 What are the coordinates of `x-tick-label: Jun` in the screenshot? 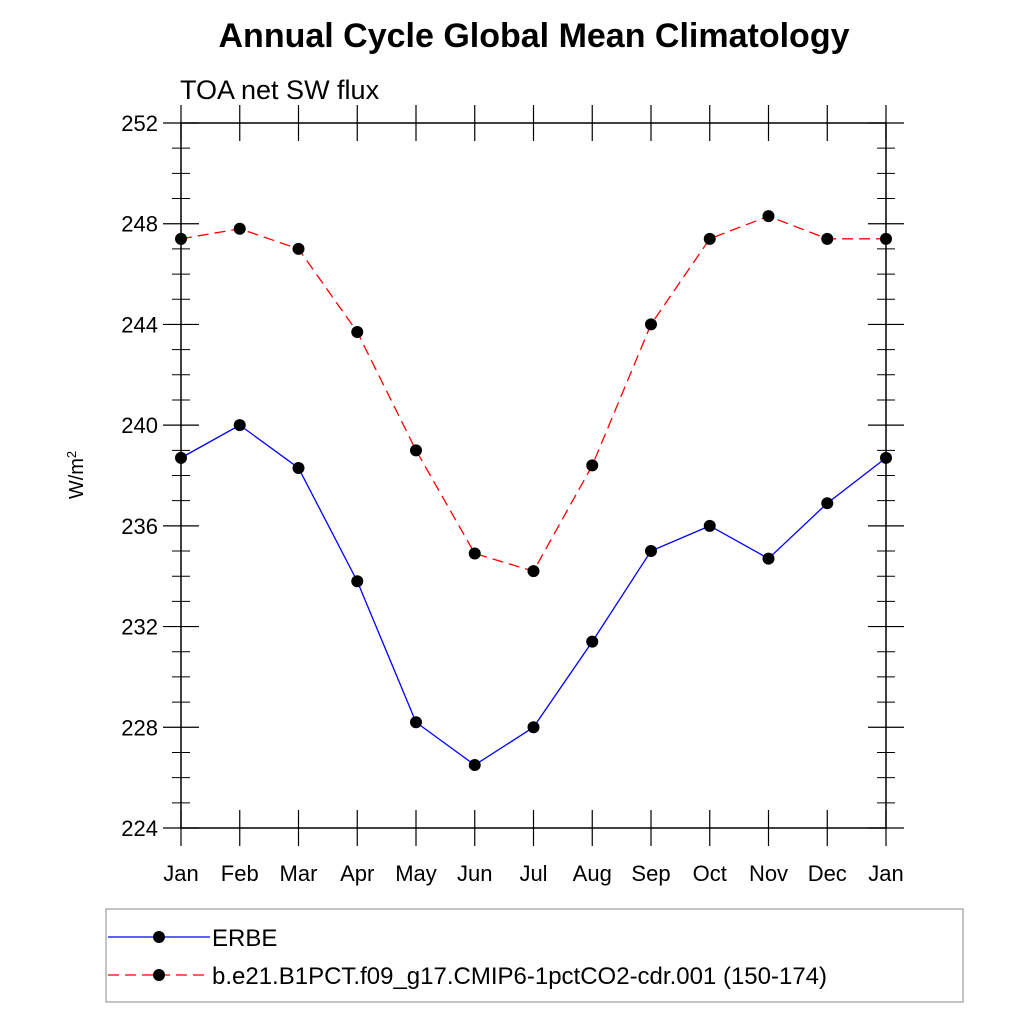 It's located at (474, 873).